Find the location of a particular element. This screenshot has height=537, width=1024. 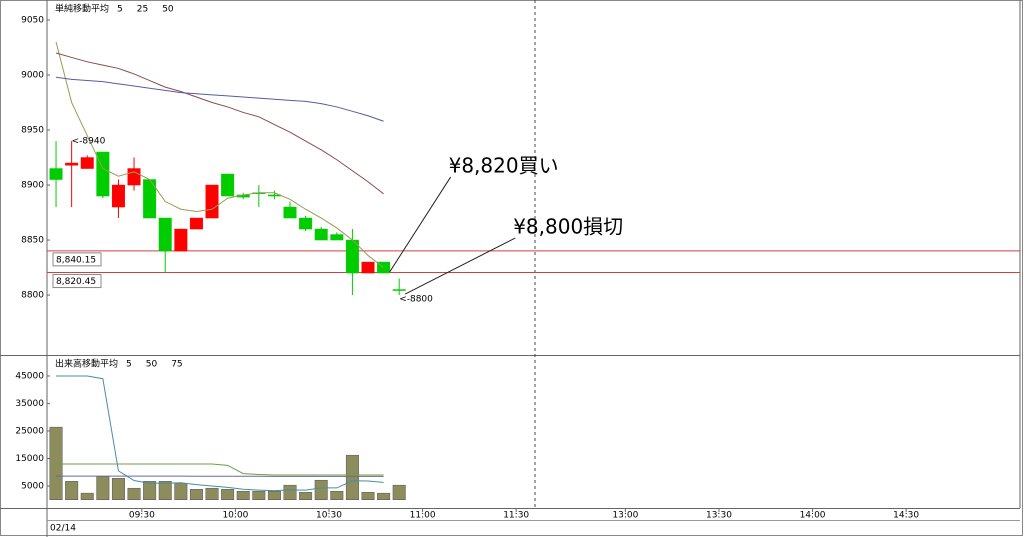

y-tick-label: 9000 is located at coordinates (32, 76).